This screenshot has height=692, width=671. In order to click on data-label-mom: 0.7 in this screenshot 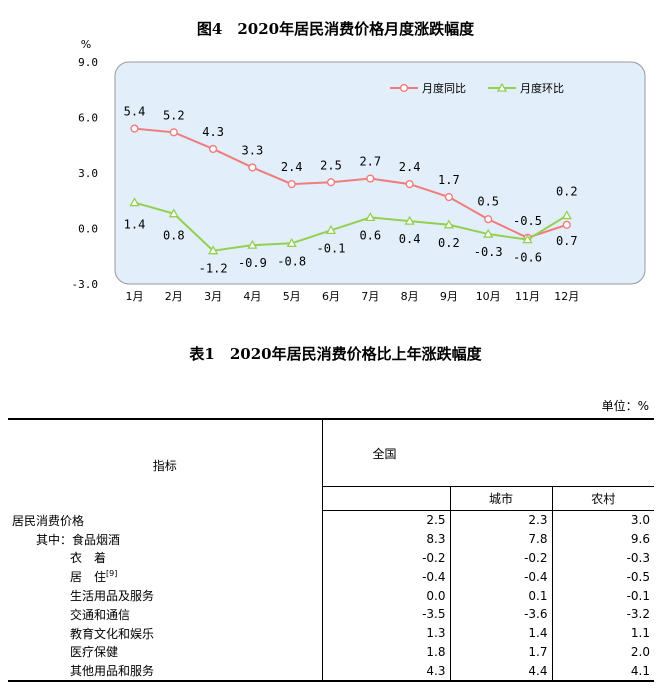, I will do `click(567, 241)`.